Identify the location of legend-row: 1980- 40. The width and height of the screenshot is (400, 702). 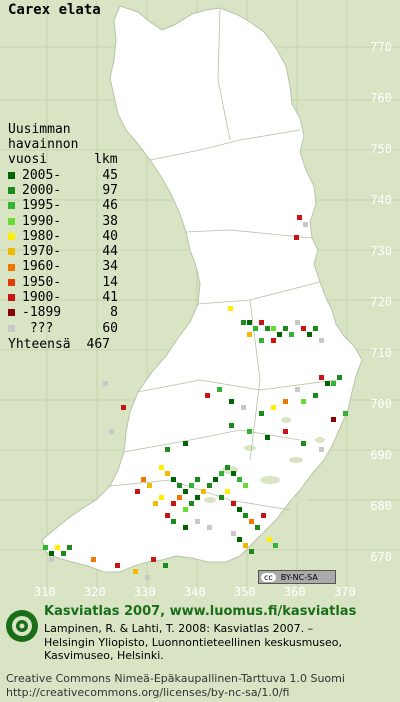
(63, 236).